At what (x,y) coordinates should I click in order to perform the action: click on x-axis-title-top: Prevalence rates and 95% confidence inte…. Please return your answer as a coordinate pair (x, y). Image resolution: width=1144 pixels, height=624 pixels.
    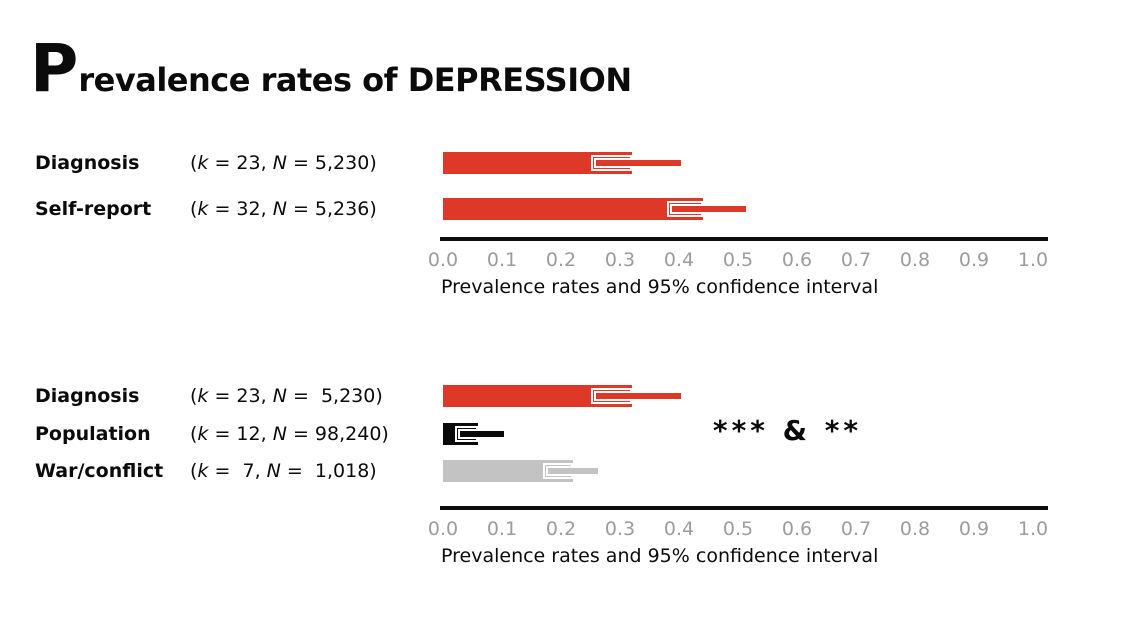
    Looking at the image, I should click on (660, 287).